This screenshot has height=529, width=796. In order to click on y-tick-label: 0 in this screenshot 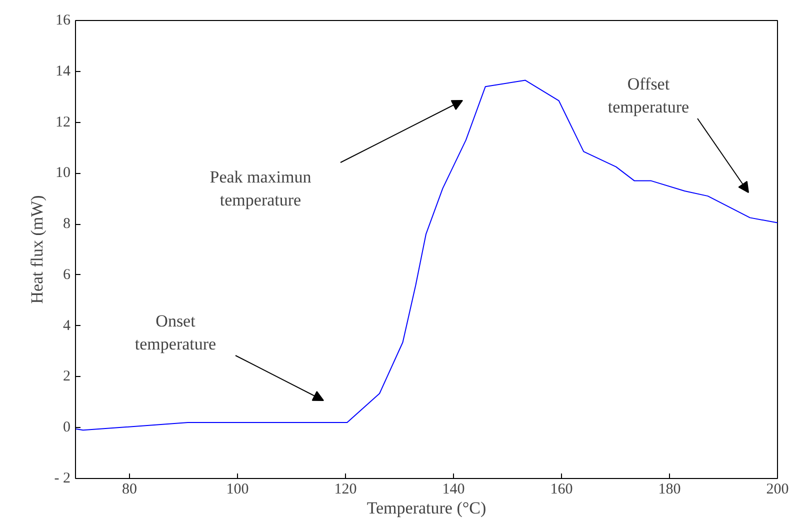, I will do `click(66, 428)`.